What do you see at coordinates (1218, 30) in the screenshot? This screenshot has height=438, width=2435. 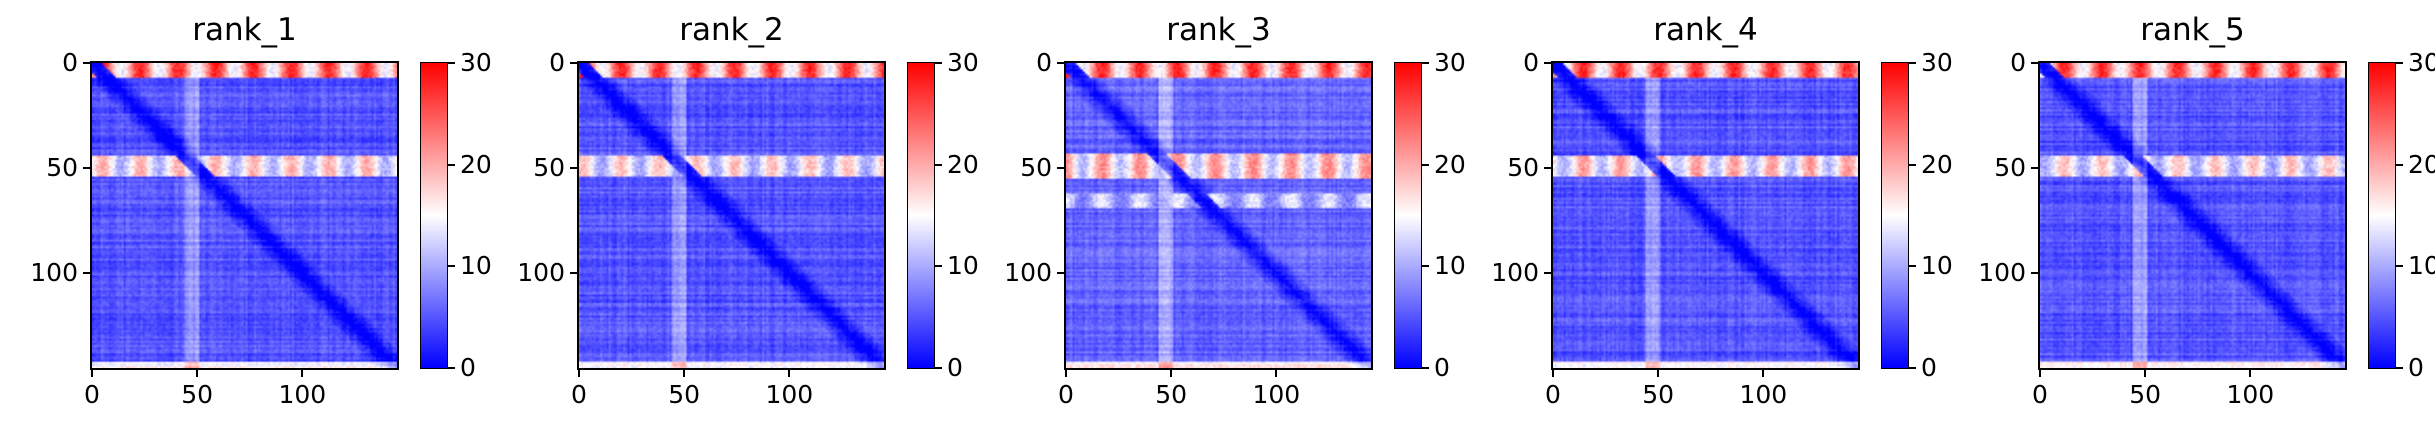 I see `panel-title: rank_3` at bounding box center [1218, 30].